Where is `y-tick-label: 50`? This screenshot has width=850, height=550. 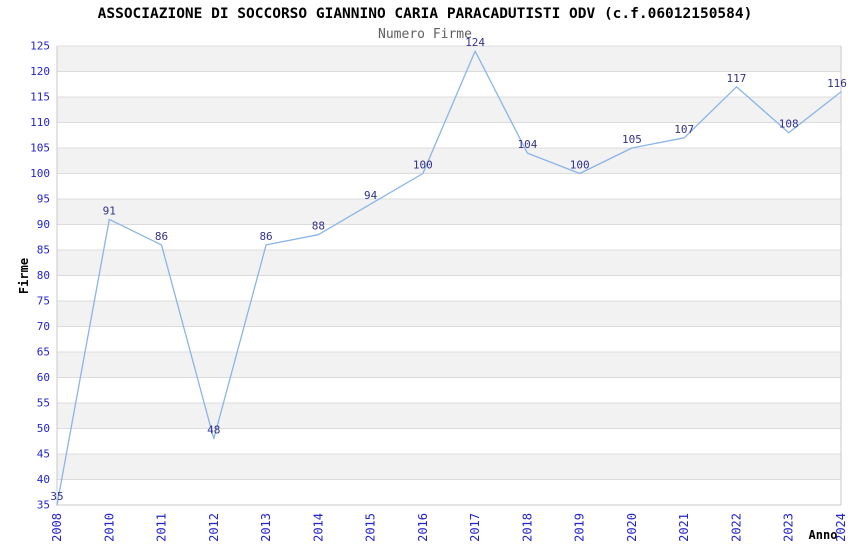
y-tick-label: 50 is located at coordinates (43, 428).